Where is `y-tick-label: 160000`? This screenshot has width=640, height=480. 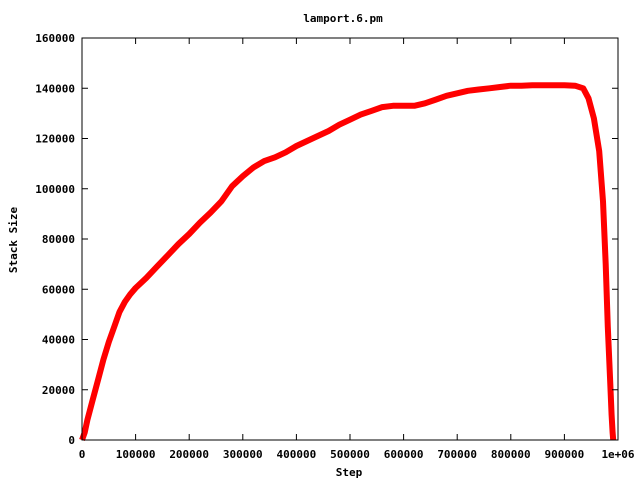 y-tick-label: 160000 is located at coordinates (55, 38).